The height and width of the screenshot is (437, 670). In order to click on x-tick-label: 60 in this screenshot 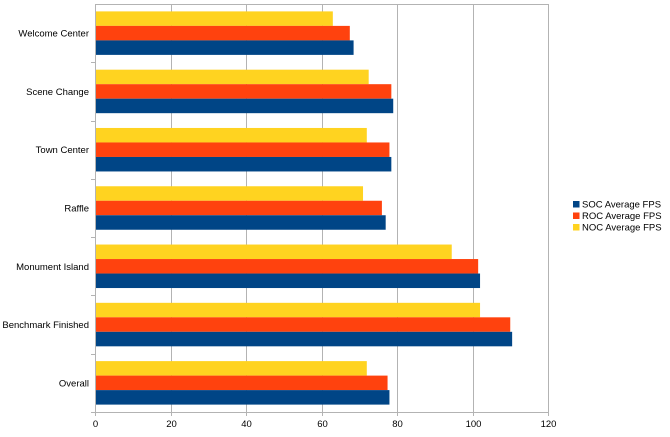, I will do `click(322, 424)`.